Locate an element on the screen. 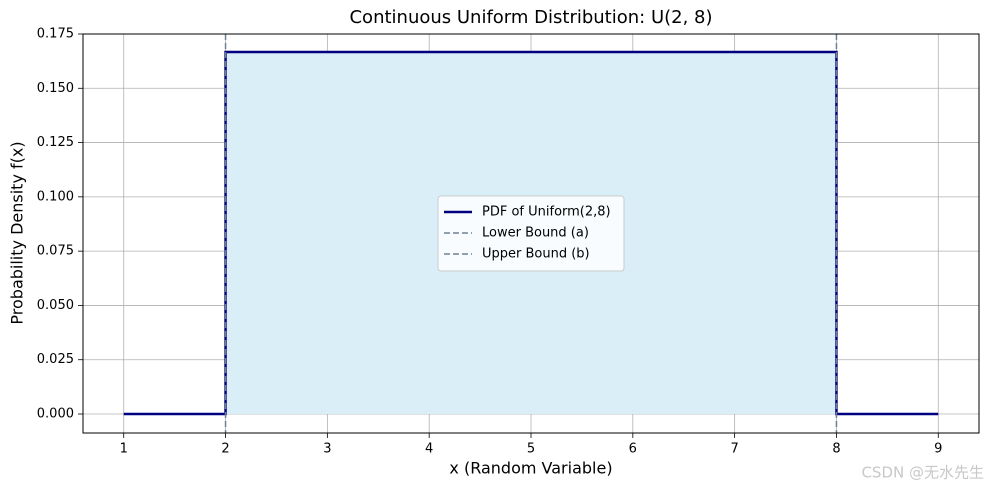 This screenshot has height=490, width=989. watermark: CSDN @无水先生 is located at coordinates (922, 473).